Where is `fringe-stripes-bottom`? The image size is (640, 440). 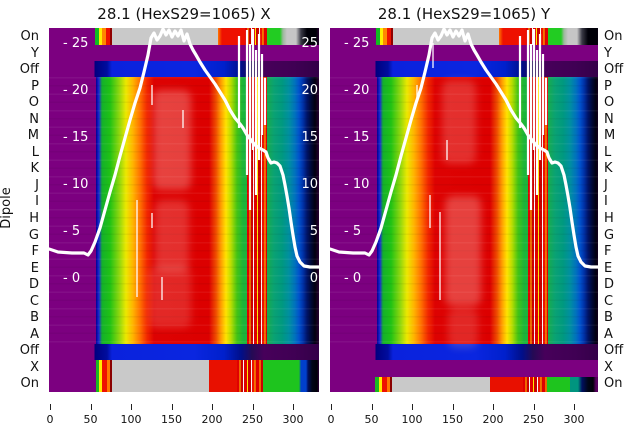 fringe-stripes-bottom is located at coordinates (535, 384).